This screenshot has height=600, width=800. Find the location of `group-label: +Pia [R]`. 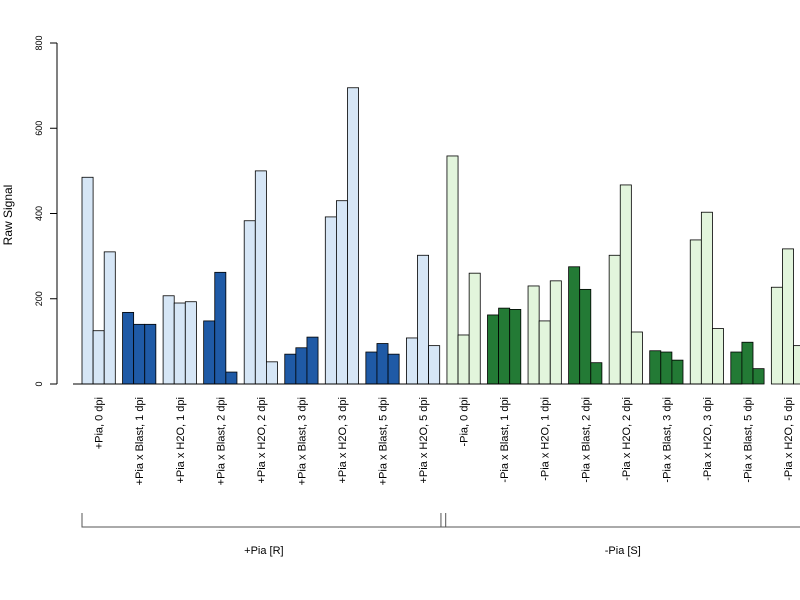

group-label: +Pia [R] is located at coordinates (263, 551).